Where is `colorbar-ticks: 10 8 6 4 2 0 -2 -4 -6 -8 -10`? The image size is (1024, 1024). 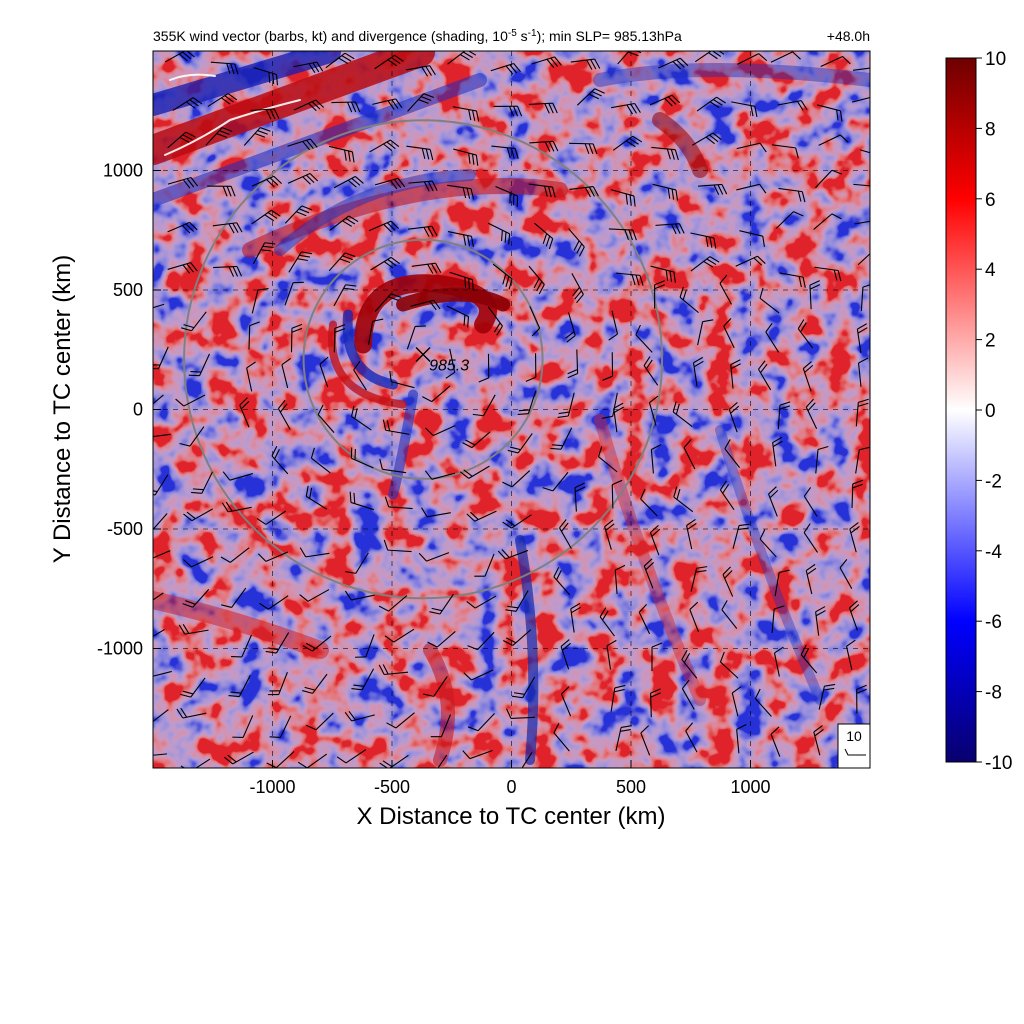 colorbar-ticks: 10 8 6 4 2 0 -2 -4 -6 -8 -10 is located at coordinates (994, 411).